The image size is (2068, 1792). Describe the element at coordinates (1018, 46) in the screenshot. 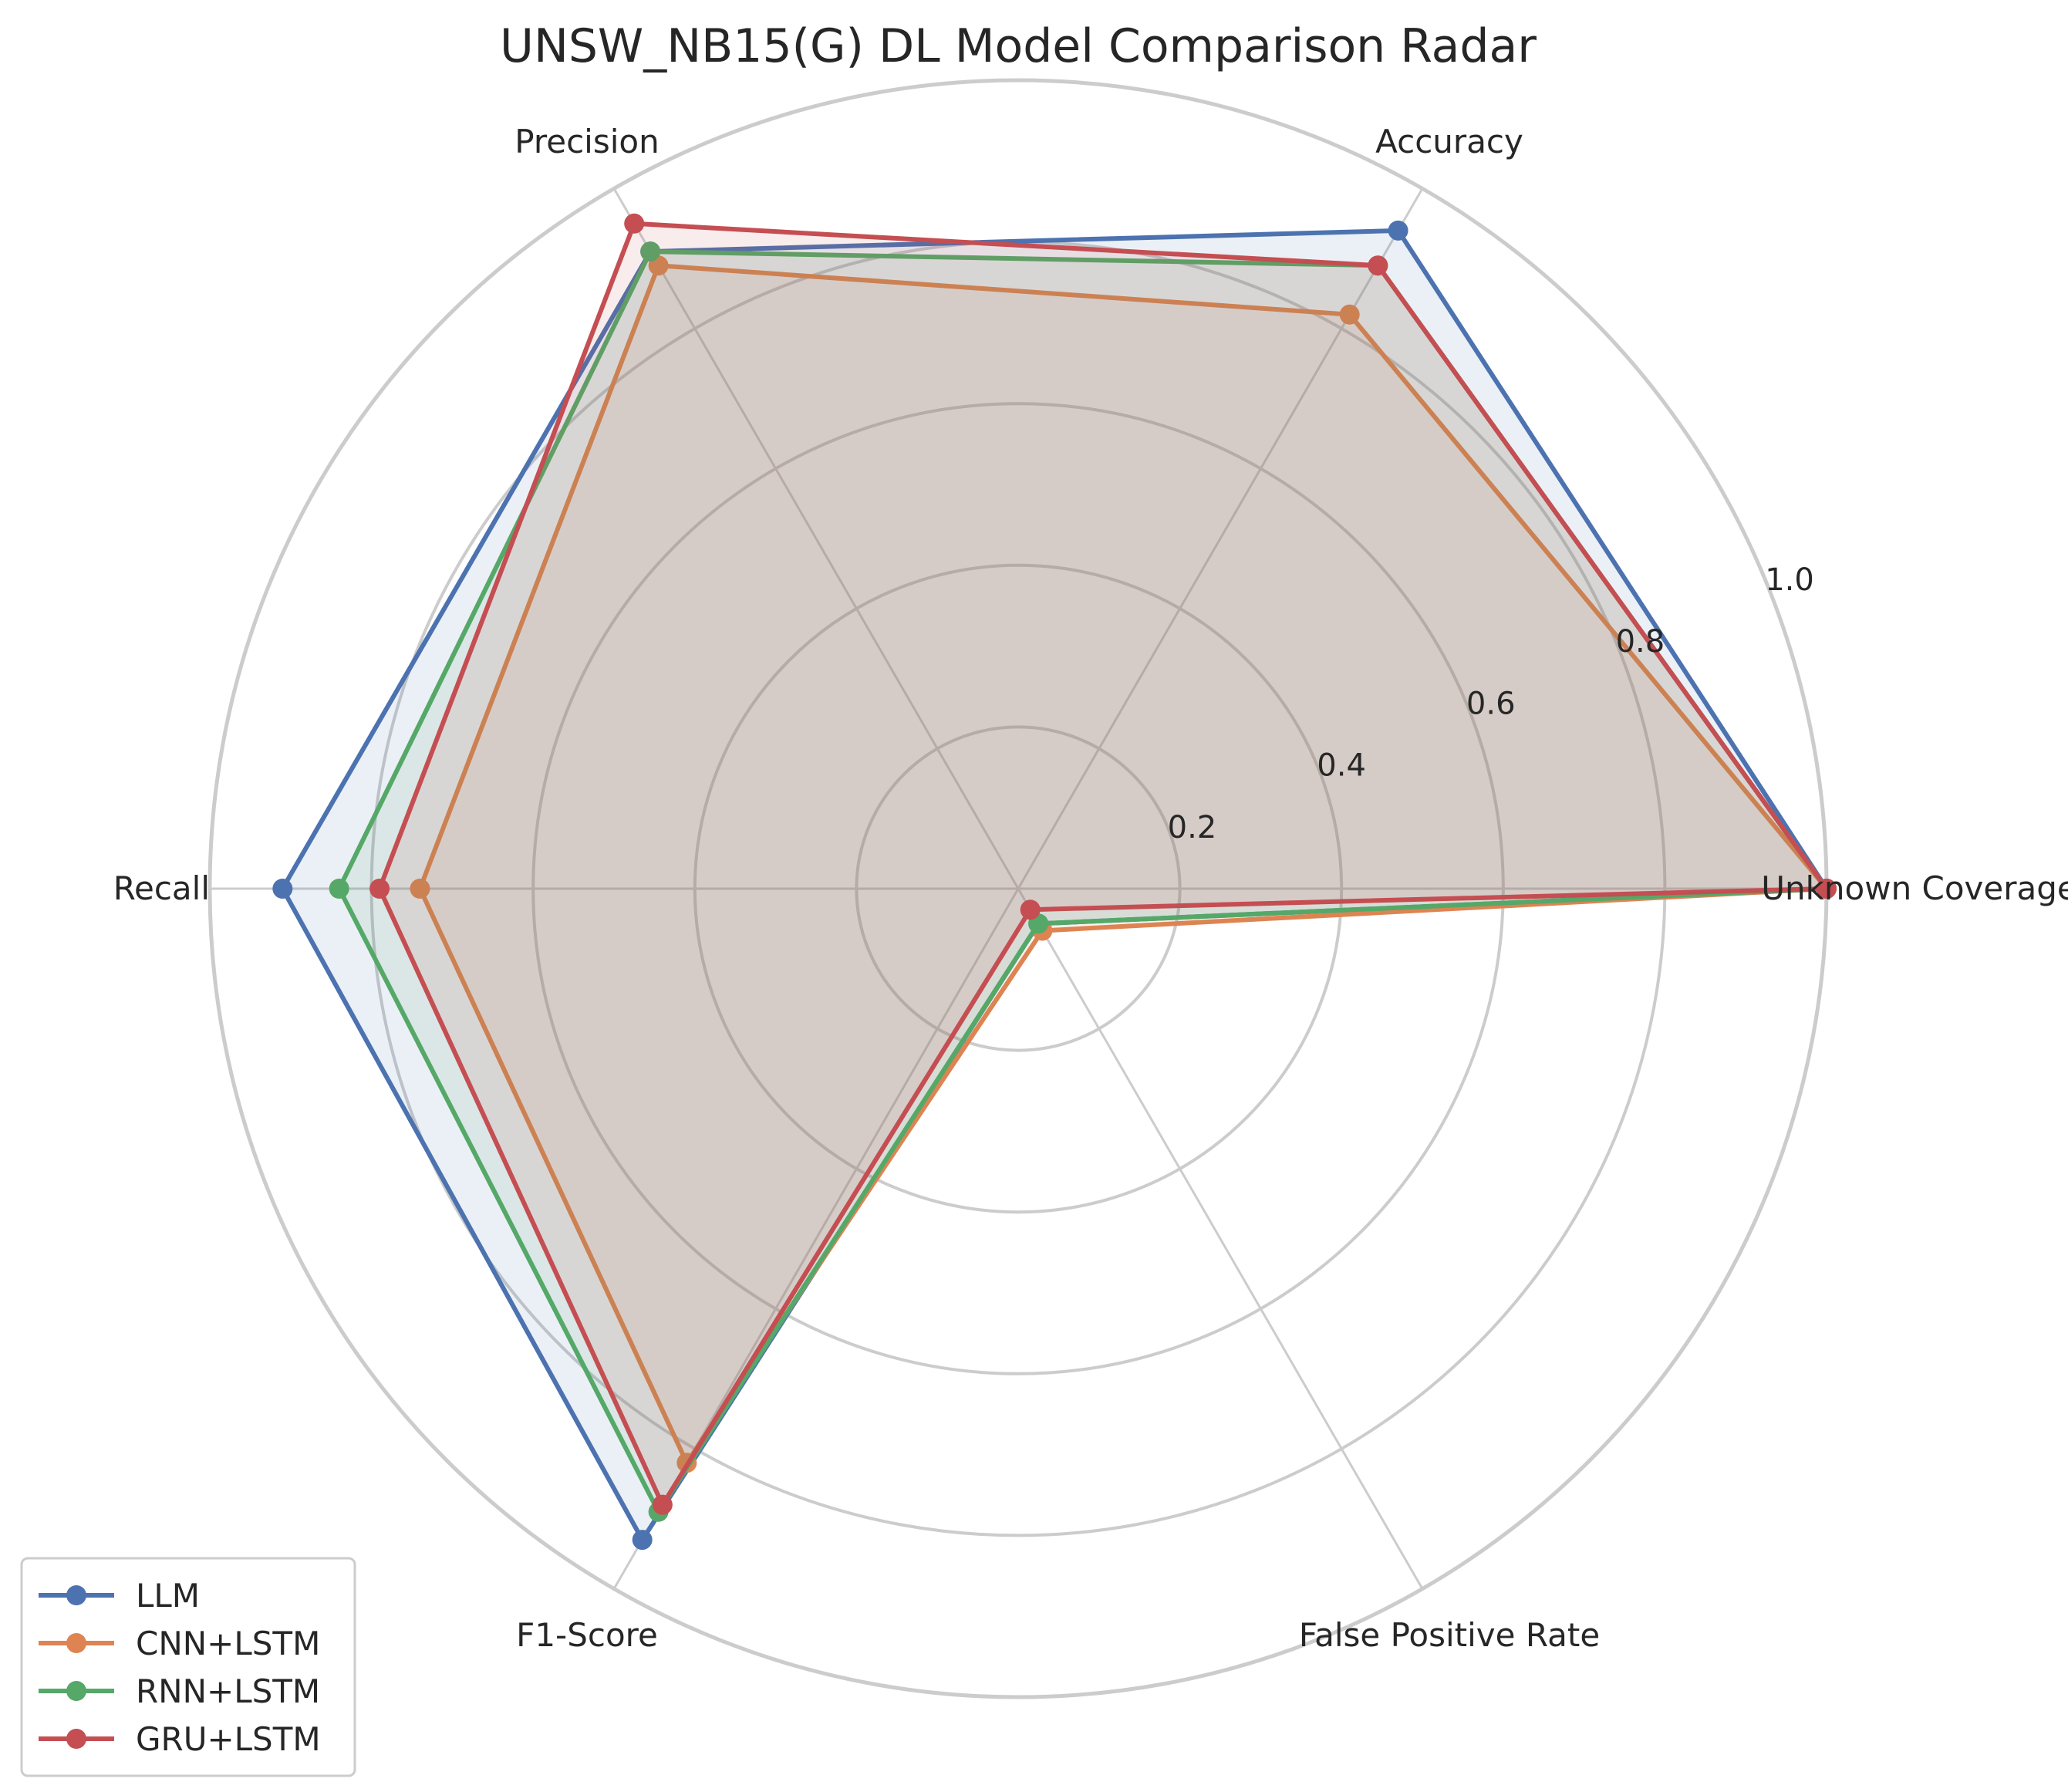

I see `chart-title: UNSW_NB15(G) DL Model Comparison Radar` at that location.